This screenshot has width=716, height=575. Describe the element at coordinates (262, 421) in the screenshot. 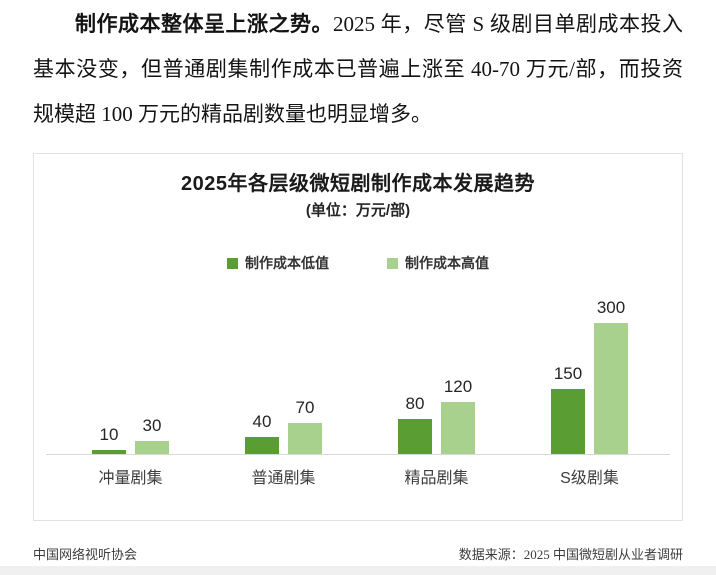

I see `bar-value-label: 40` at that location.